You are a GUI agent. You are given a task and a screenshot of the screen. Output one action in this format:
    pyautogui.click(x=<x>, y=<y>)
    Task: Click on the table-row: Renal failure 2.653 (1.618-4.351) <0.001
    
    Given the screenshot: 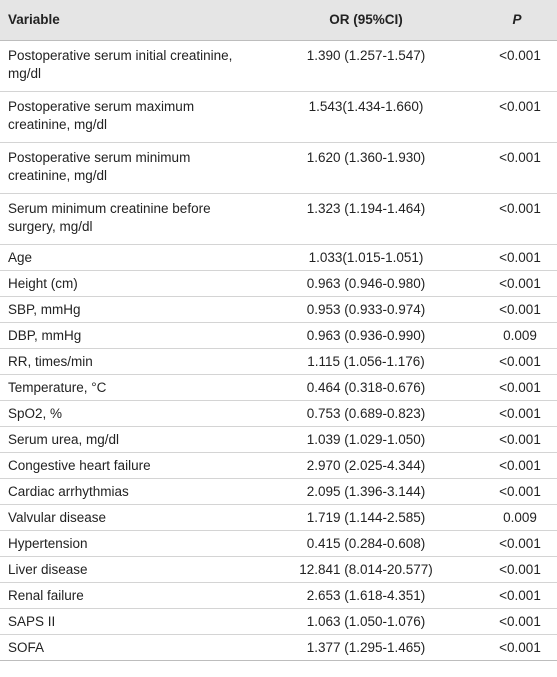 What is the action you would take?
    pyautogui.click(x=278, y=595)
    